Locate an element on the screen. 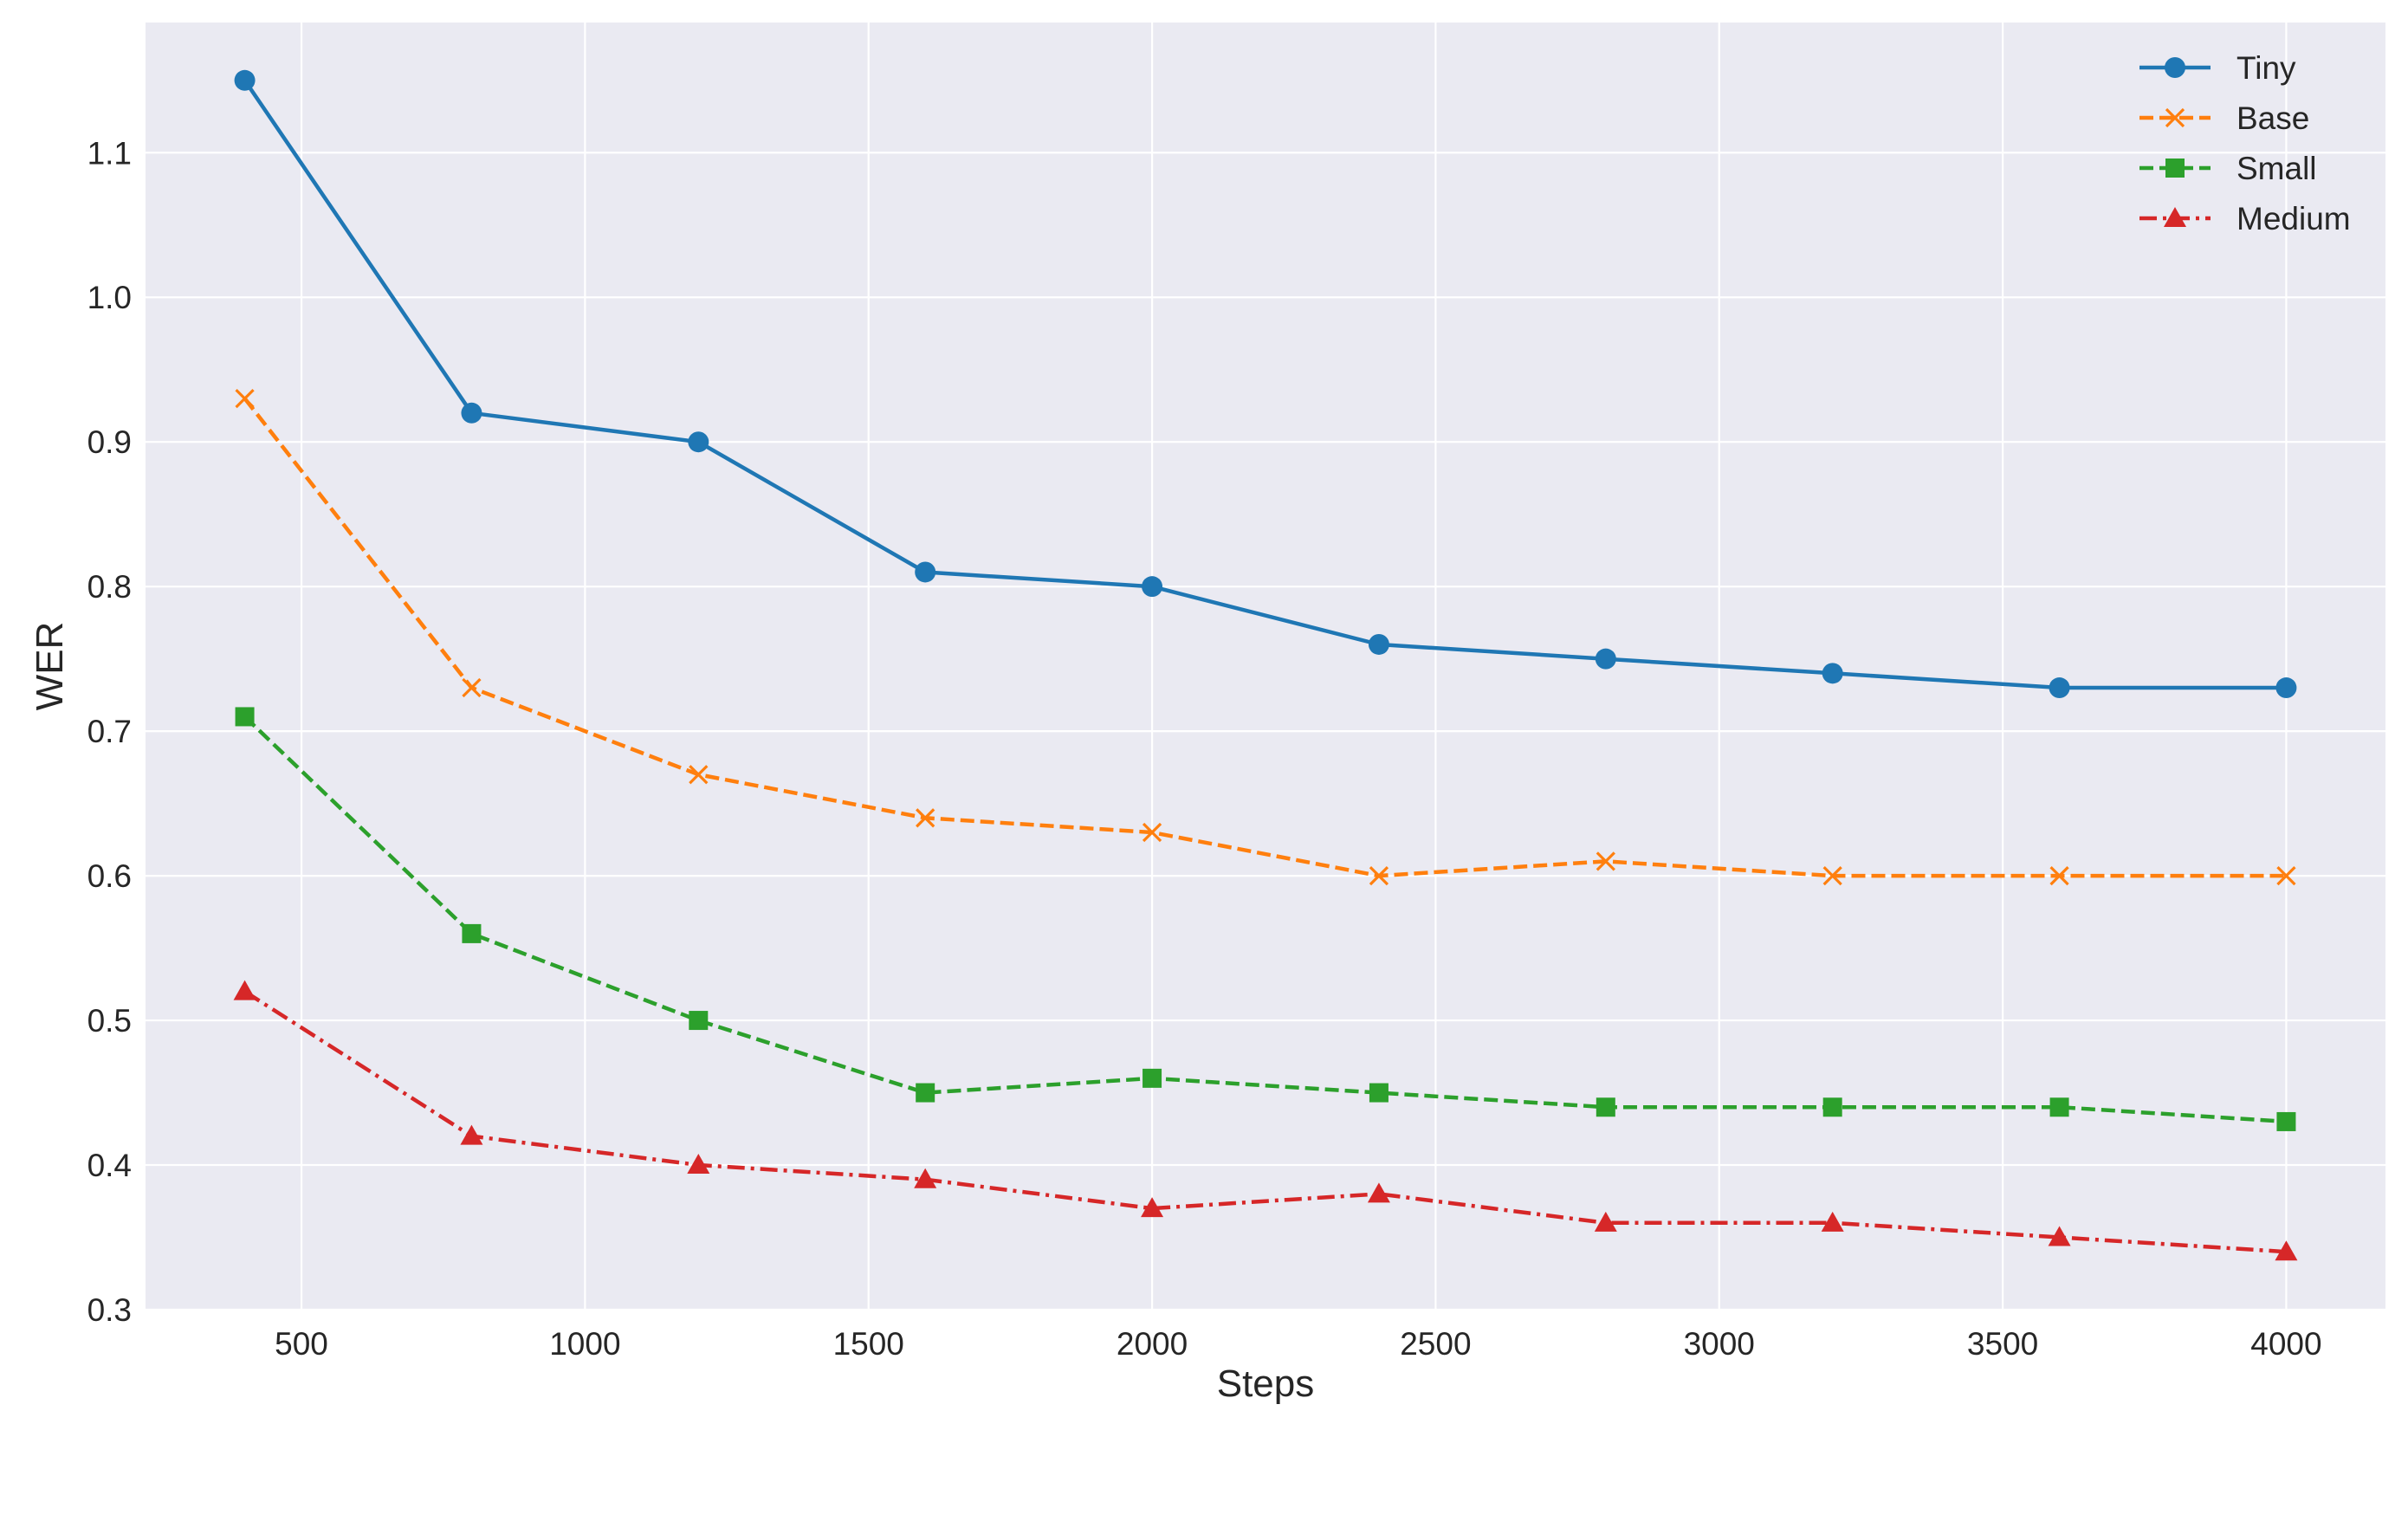 The height and width of the screenshot is (1521, 2408). legend-item-small: Small is located at coordinates (2228, 168).